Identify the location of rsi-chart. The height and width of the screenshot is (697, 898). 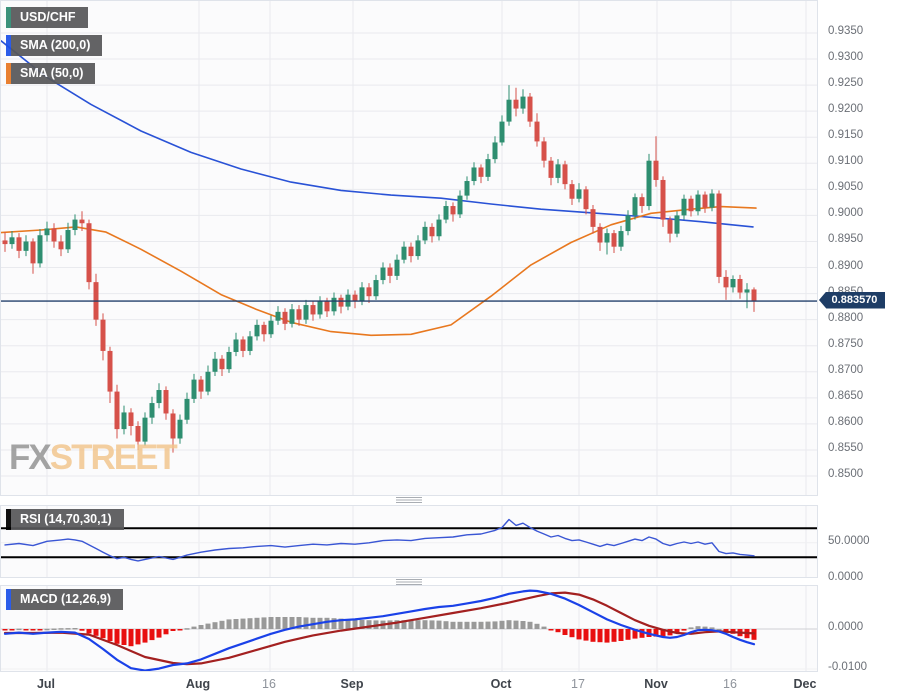
(409, 541).